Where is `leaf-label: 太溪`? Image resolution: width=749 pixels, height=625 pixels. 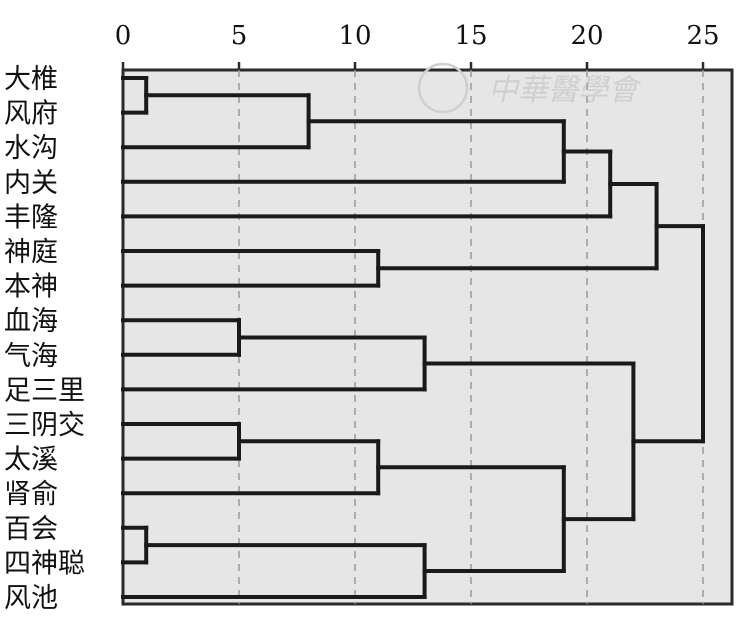
leaf-label: 太溪 is located at coordinates (31, 460).